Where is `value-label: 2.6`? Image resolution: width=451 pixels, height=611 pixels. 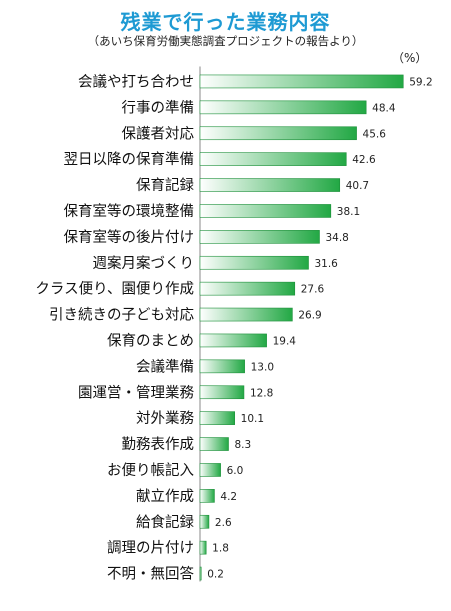 value-label: 2.6 is located at coordinates (223, 523).